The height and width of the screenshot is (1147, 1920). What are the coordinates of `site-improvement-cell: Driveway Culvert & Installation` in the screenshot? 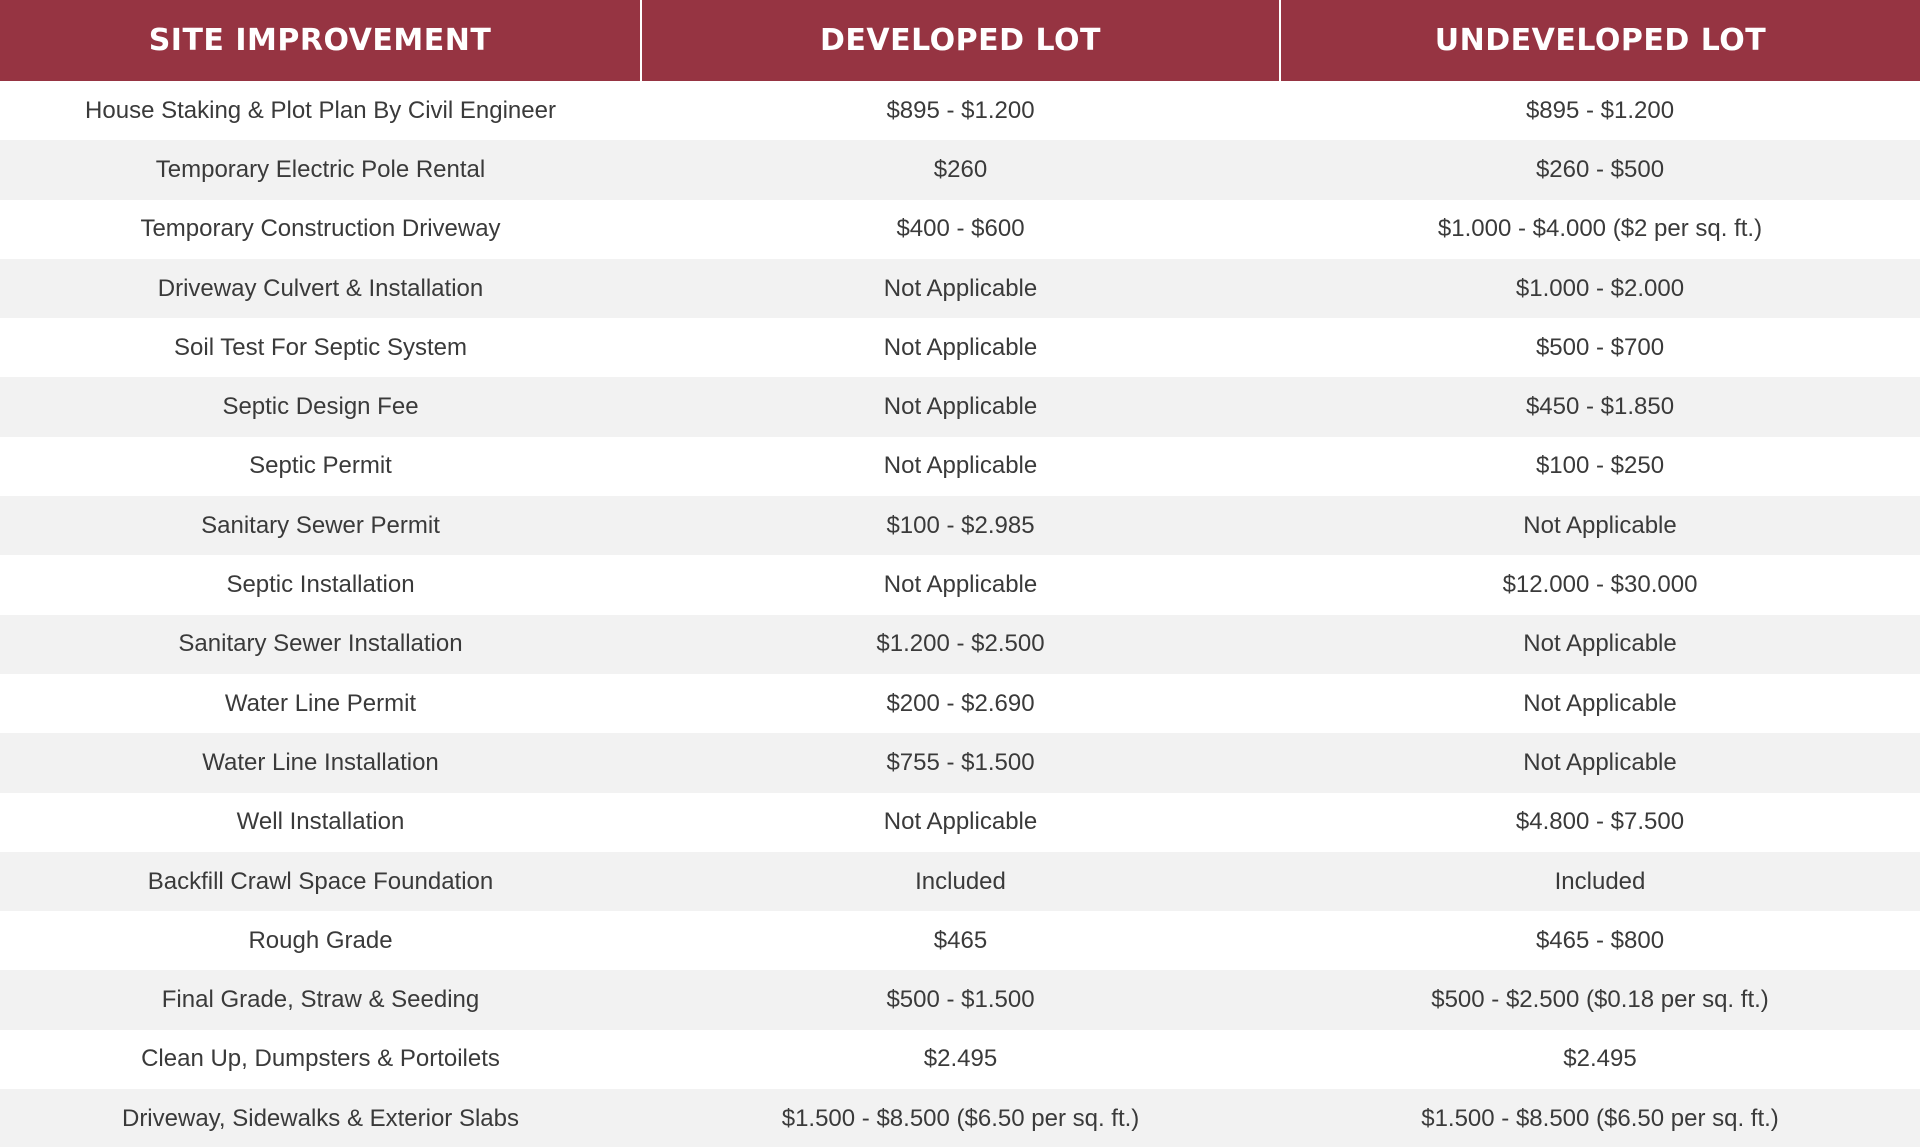 It's located at (320, 288).